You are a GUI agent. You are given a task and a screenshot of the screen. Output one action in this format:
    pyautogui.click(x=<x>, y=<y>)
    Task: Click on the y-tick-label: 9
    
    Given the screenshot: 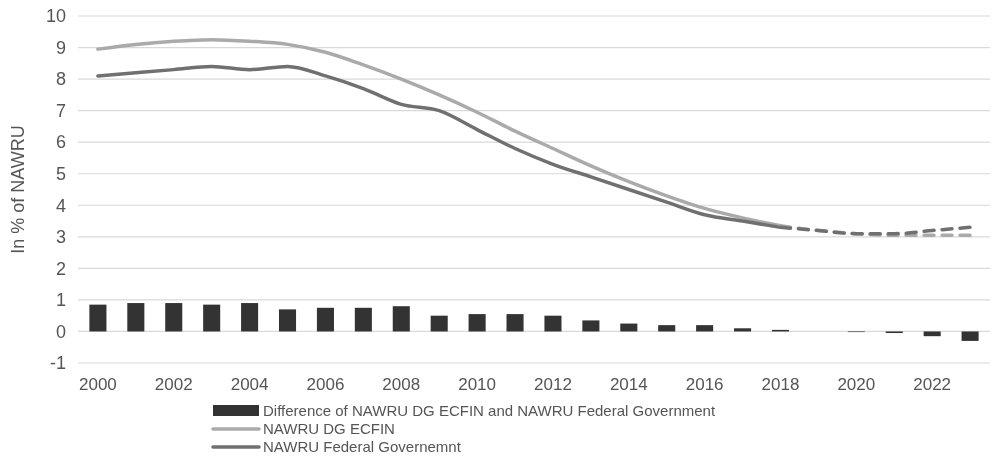 What is the action you would take?
    pyautogui.click(x=60, y=47)
    